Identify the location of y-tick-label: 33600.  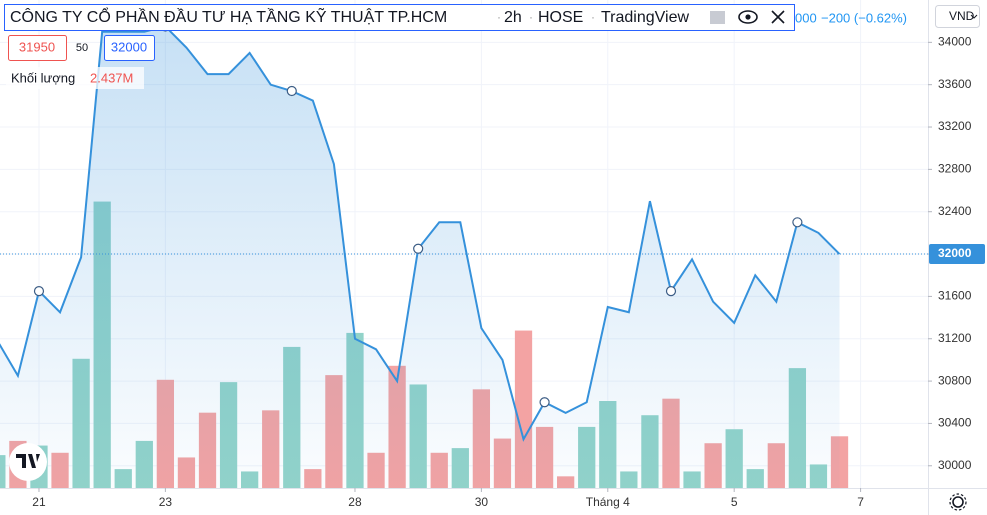
(955, 84).